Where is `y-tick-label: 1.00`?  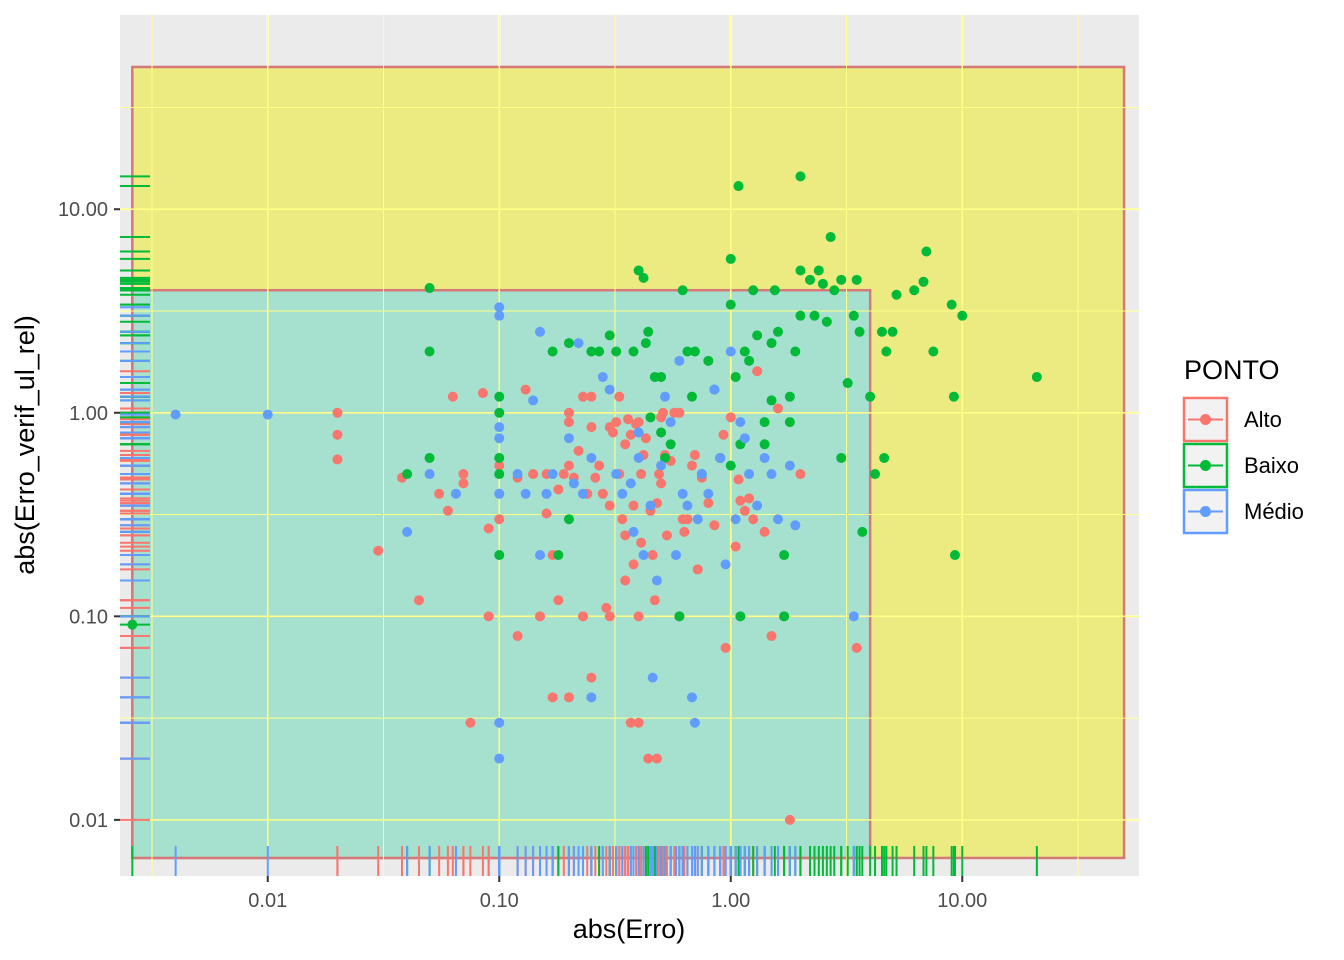 y-tick-label: 1.00 is located at coordinates (88, 414).